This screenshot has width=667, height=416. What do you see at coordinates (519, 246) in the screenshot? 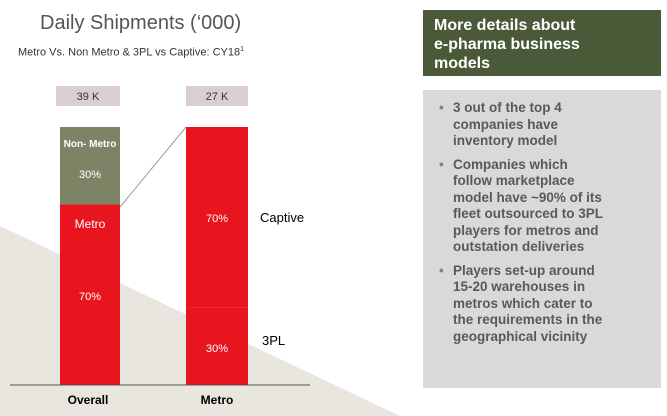
I see `bullet-line: outstation deliveries` at bounding box center [519, 246].